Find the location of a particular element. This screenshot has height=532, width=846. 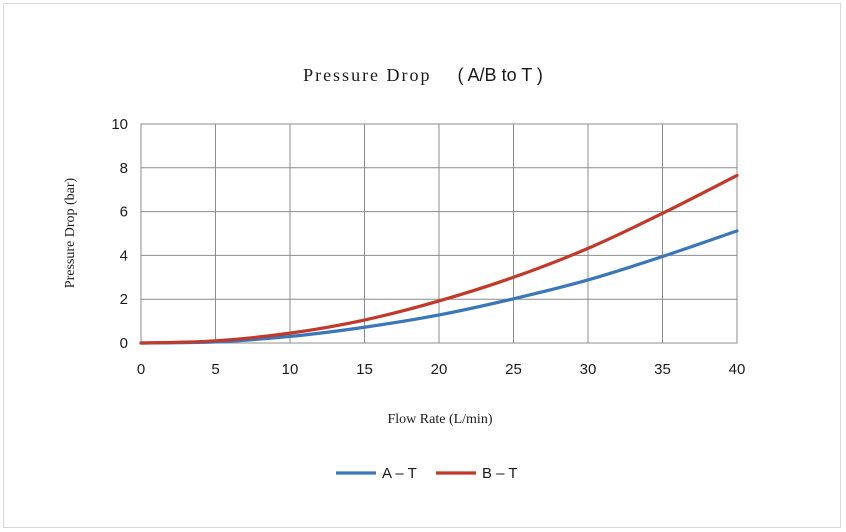

legend-label: B – T is located at coordinates (500, 473).